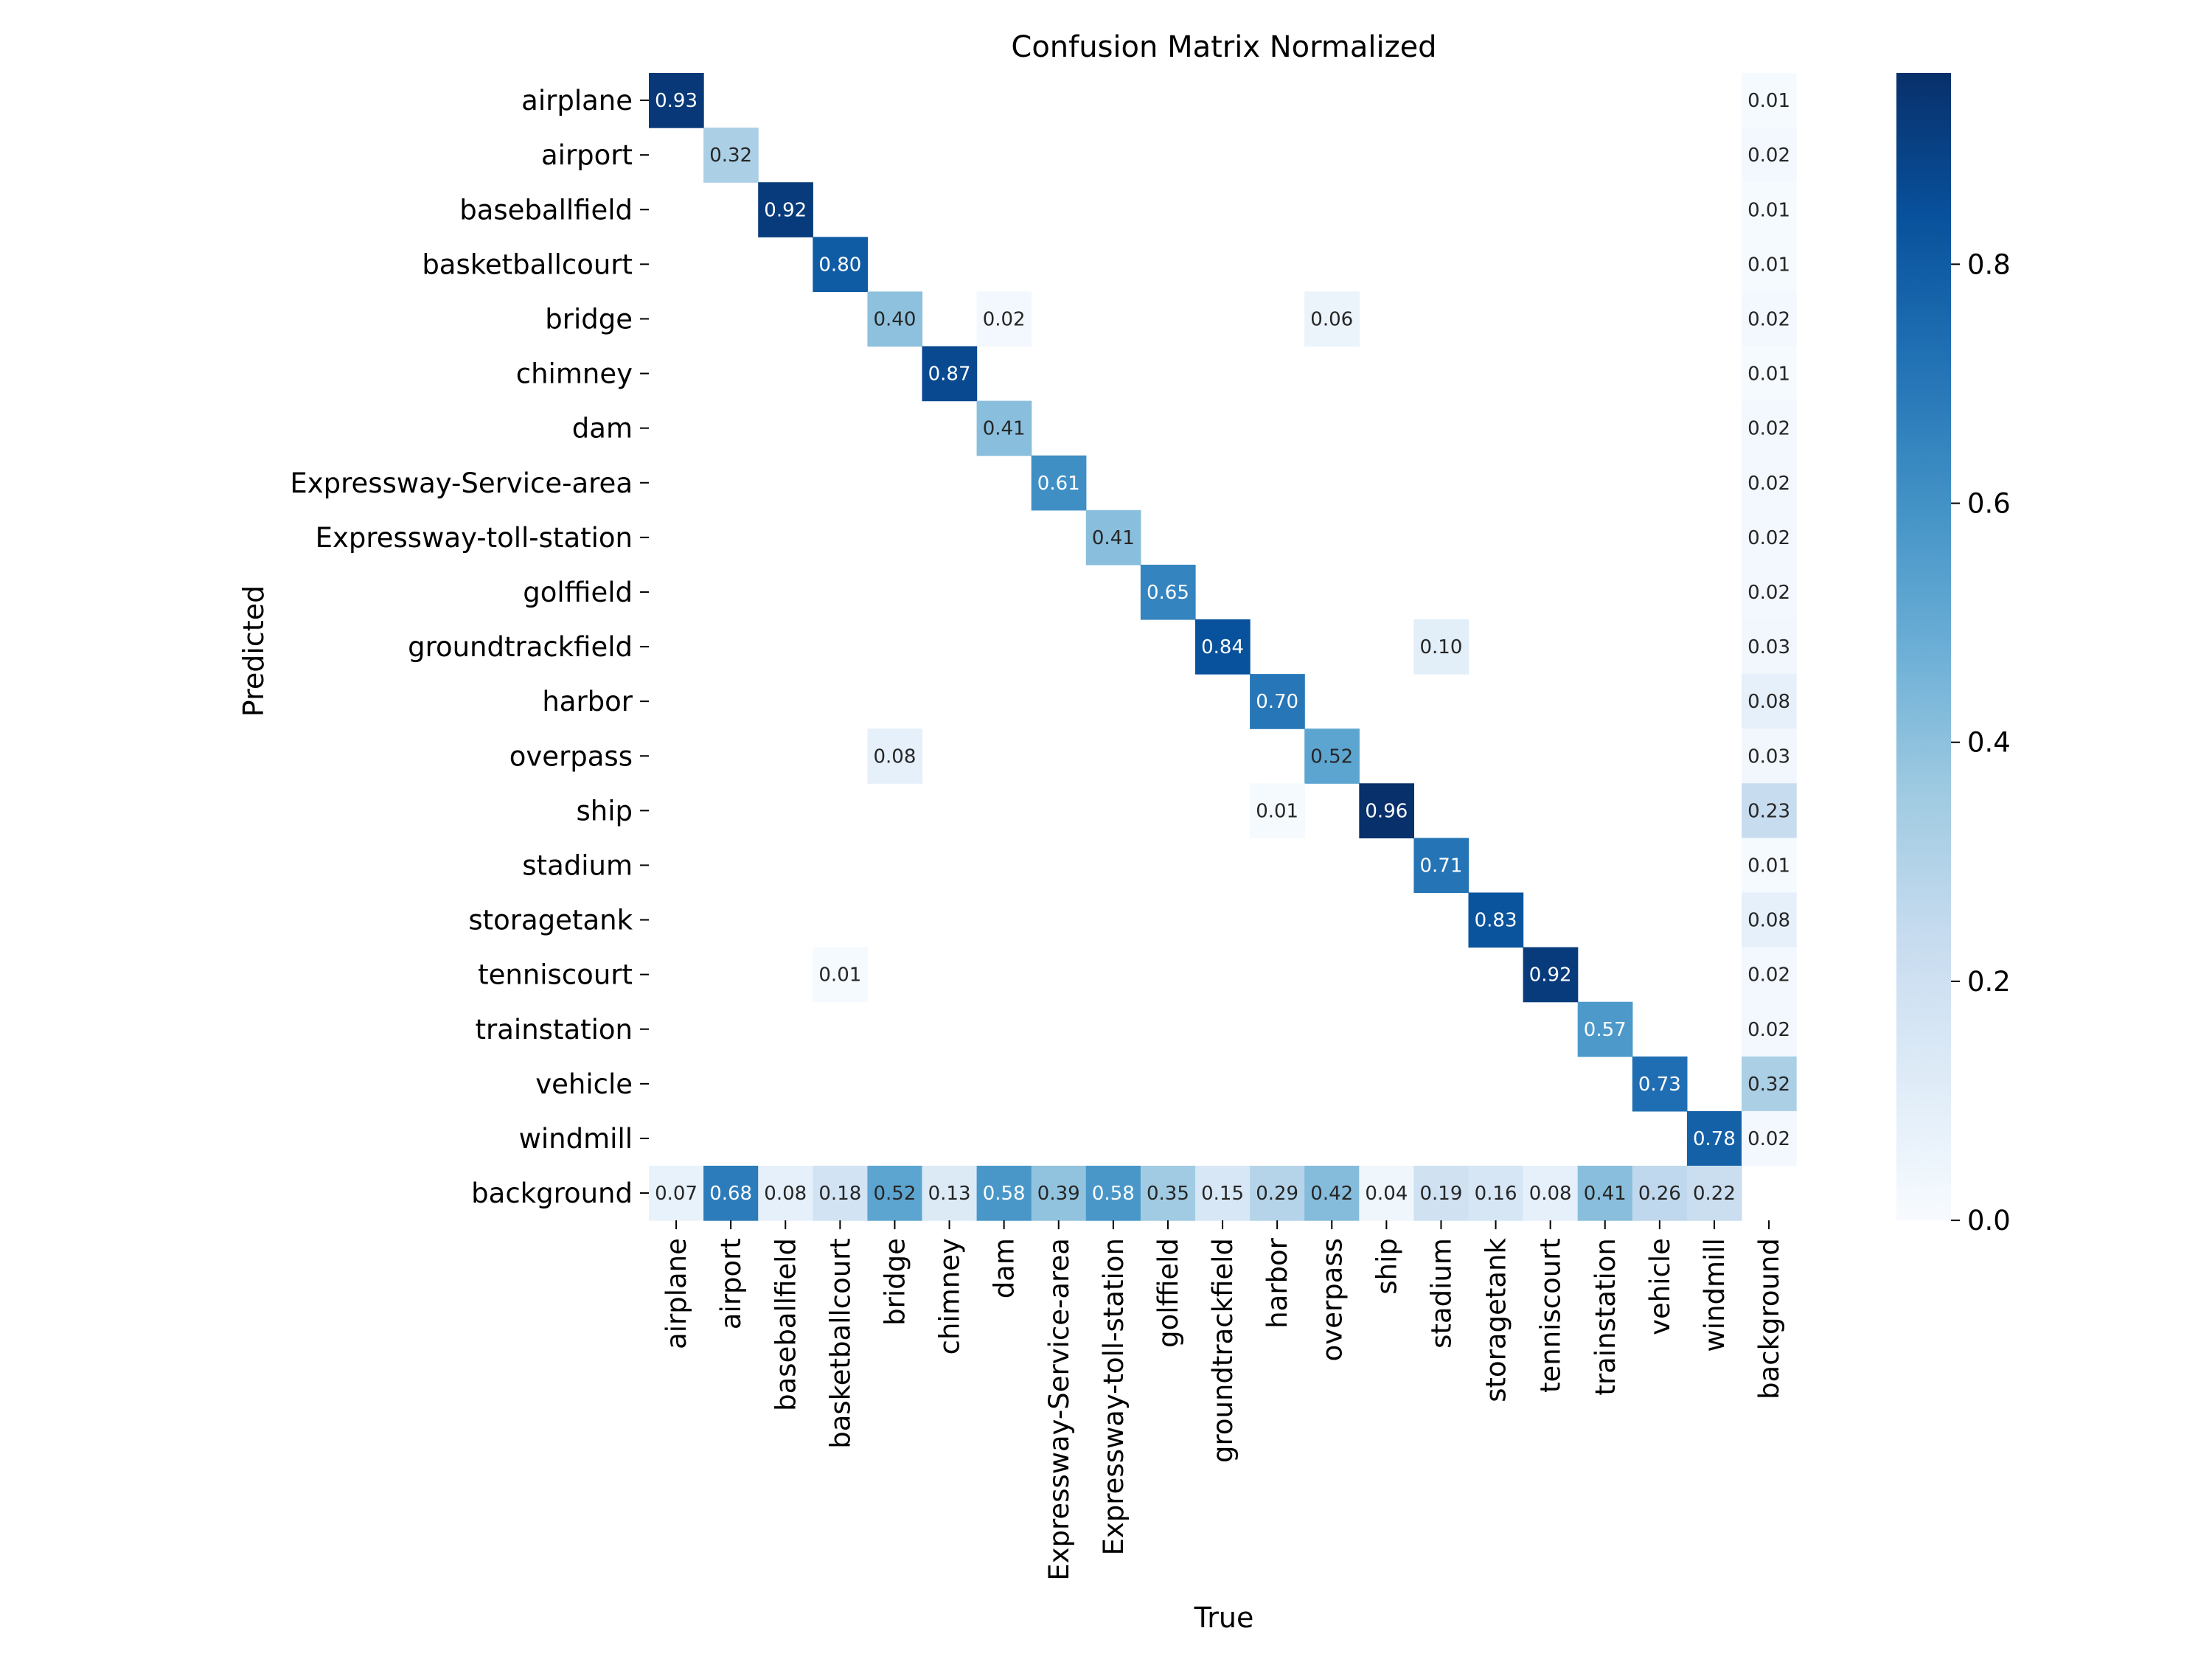  Describe the element at coordinates (576, 1139) in the screenshot. I see `y-tick-label: windmill` at that location.